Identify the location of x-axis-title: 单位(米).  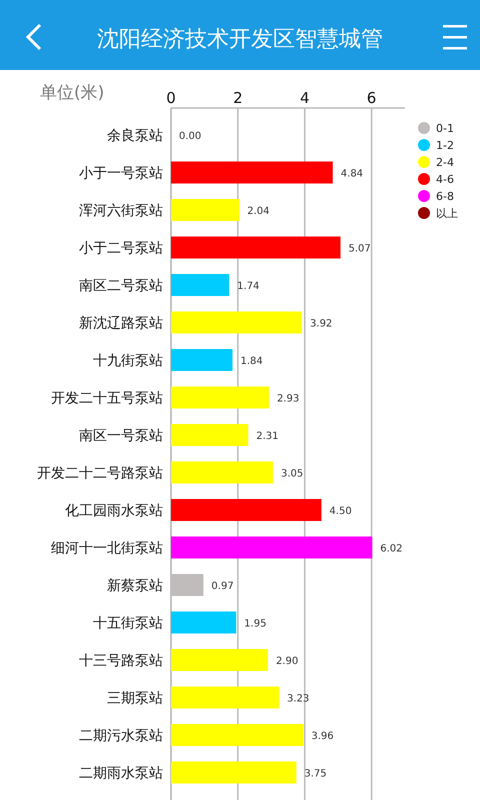
(72, 93).